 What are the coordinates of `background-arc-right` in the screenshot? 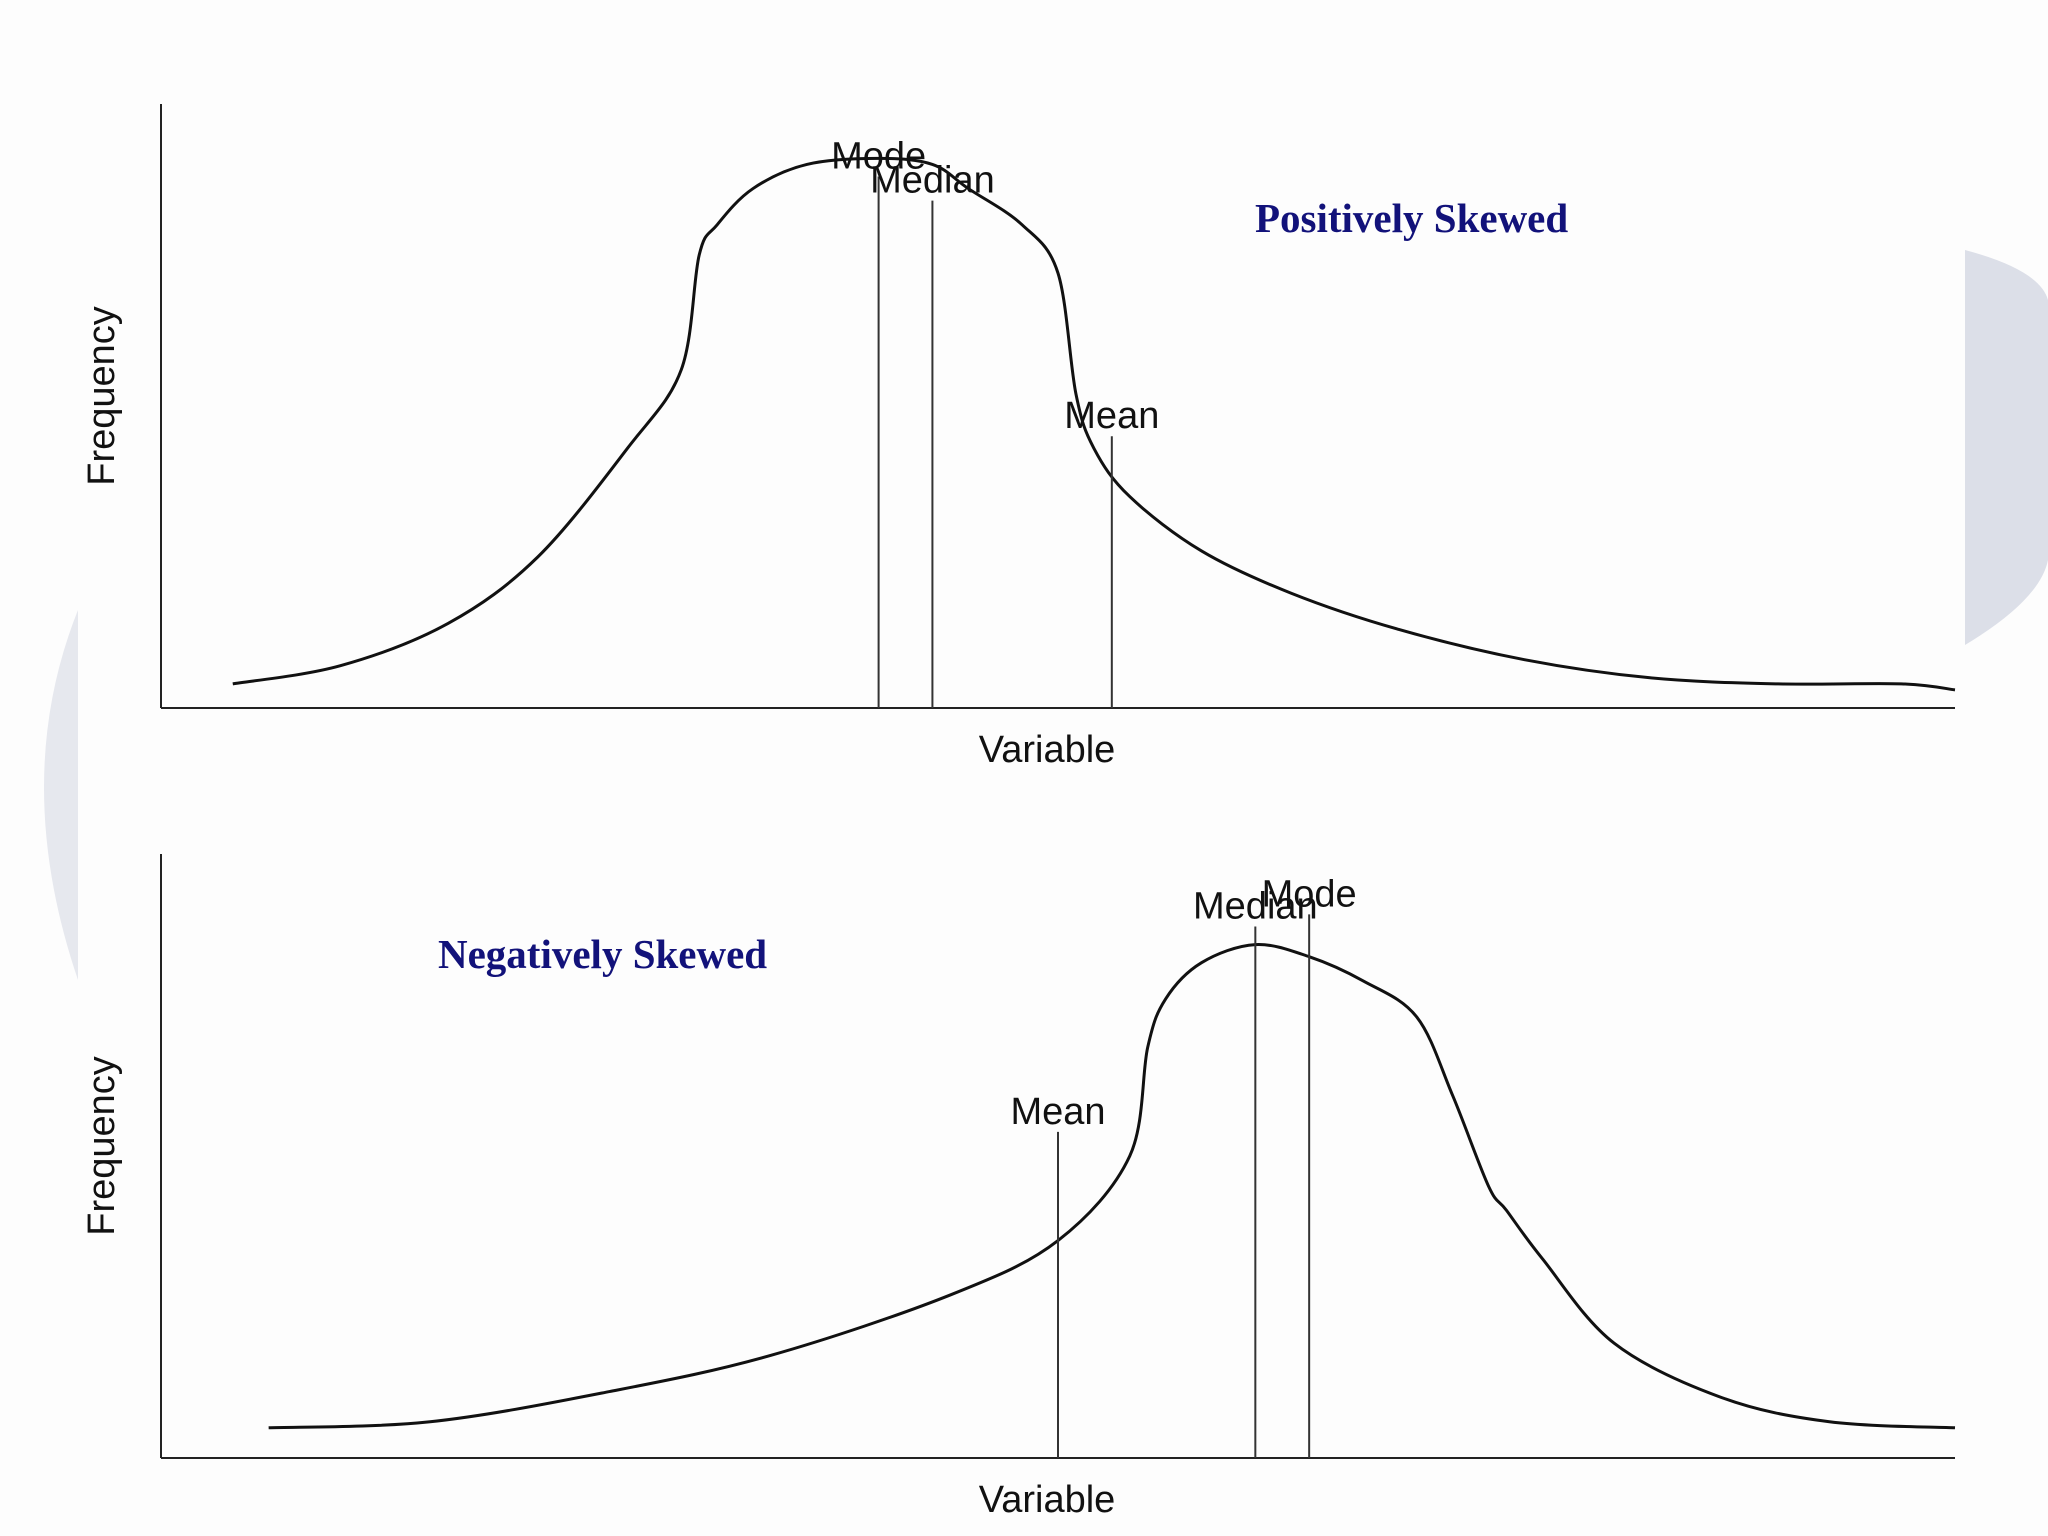 It's located at (2006, 447).